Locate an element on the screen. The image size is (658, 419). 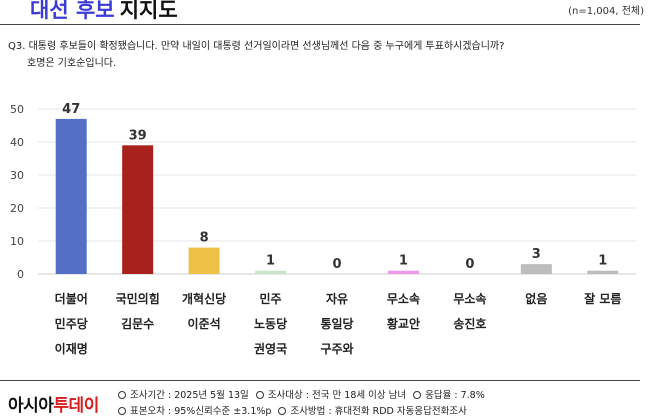
data-label: 8 is located at coordinates (204, 238).